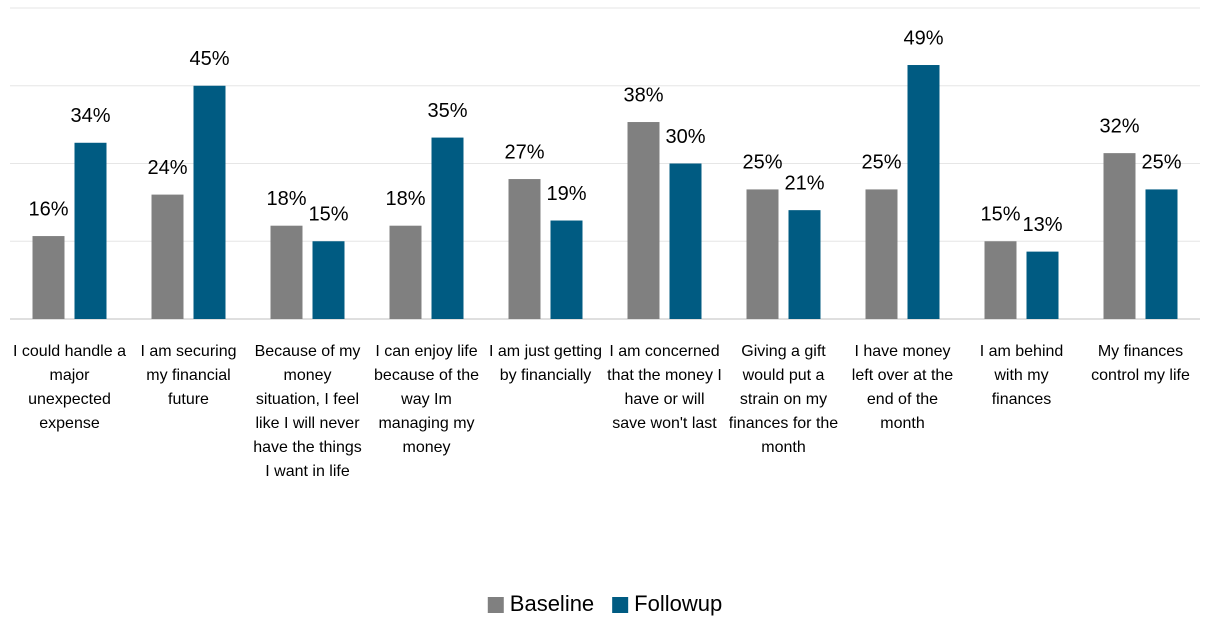 Image resolution: width=1210 pixels, height=630 pixels. What do you see at coordinates (167, 168) in the screenshot?
I see `data-label: 24%` at bounding box center [167, 168].